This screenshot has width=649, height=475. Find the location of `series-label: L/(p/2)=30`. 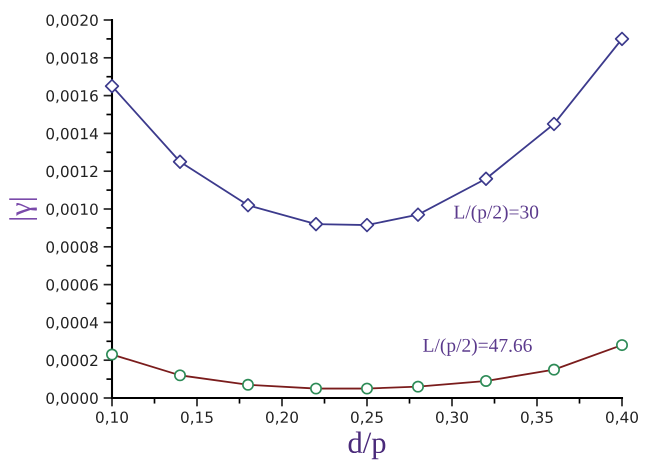

series-label: L/(p/2)=30 is located at coordinates (496, 213).